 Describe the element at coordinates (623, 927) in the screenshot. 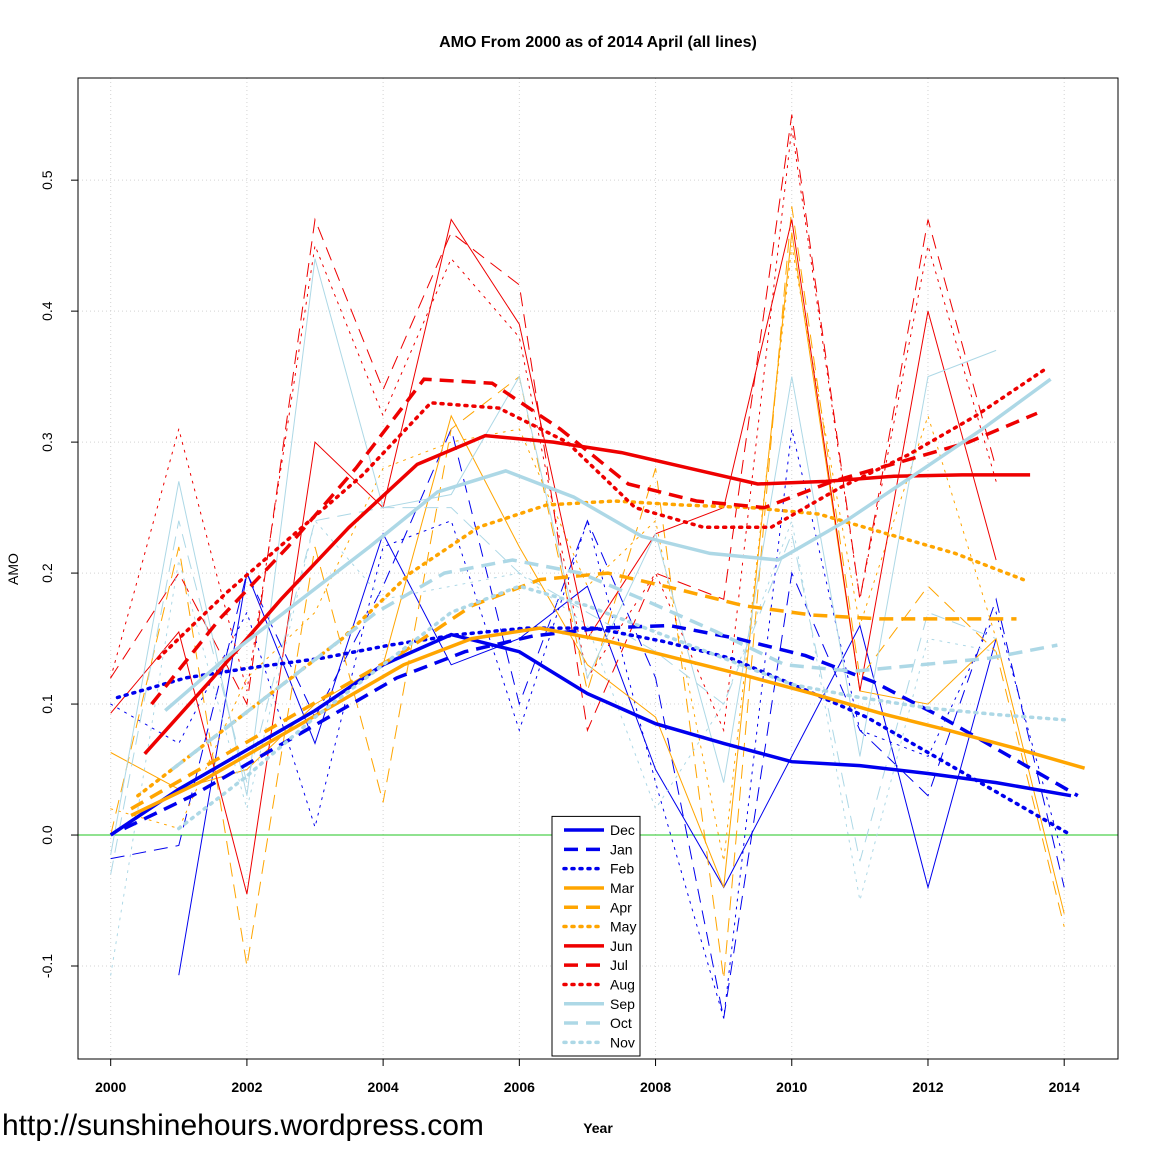

I see `legend-label: May` at that location.